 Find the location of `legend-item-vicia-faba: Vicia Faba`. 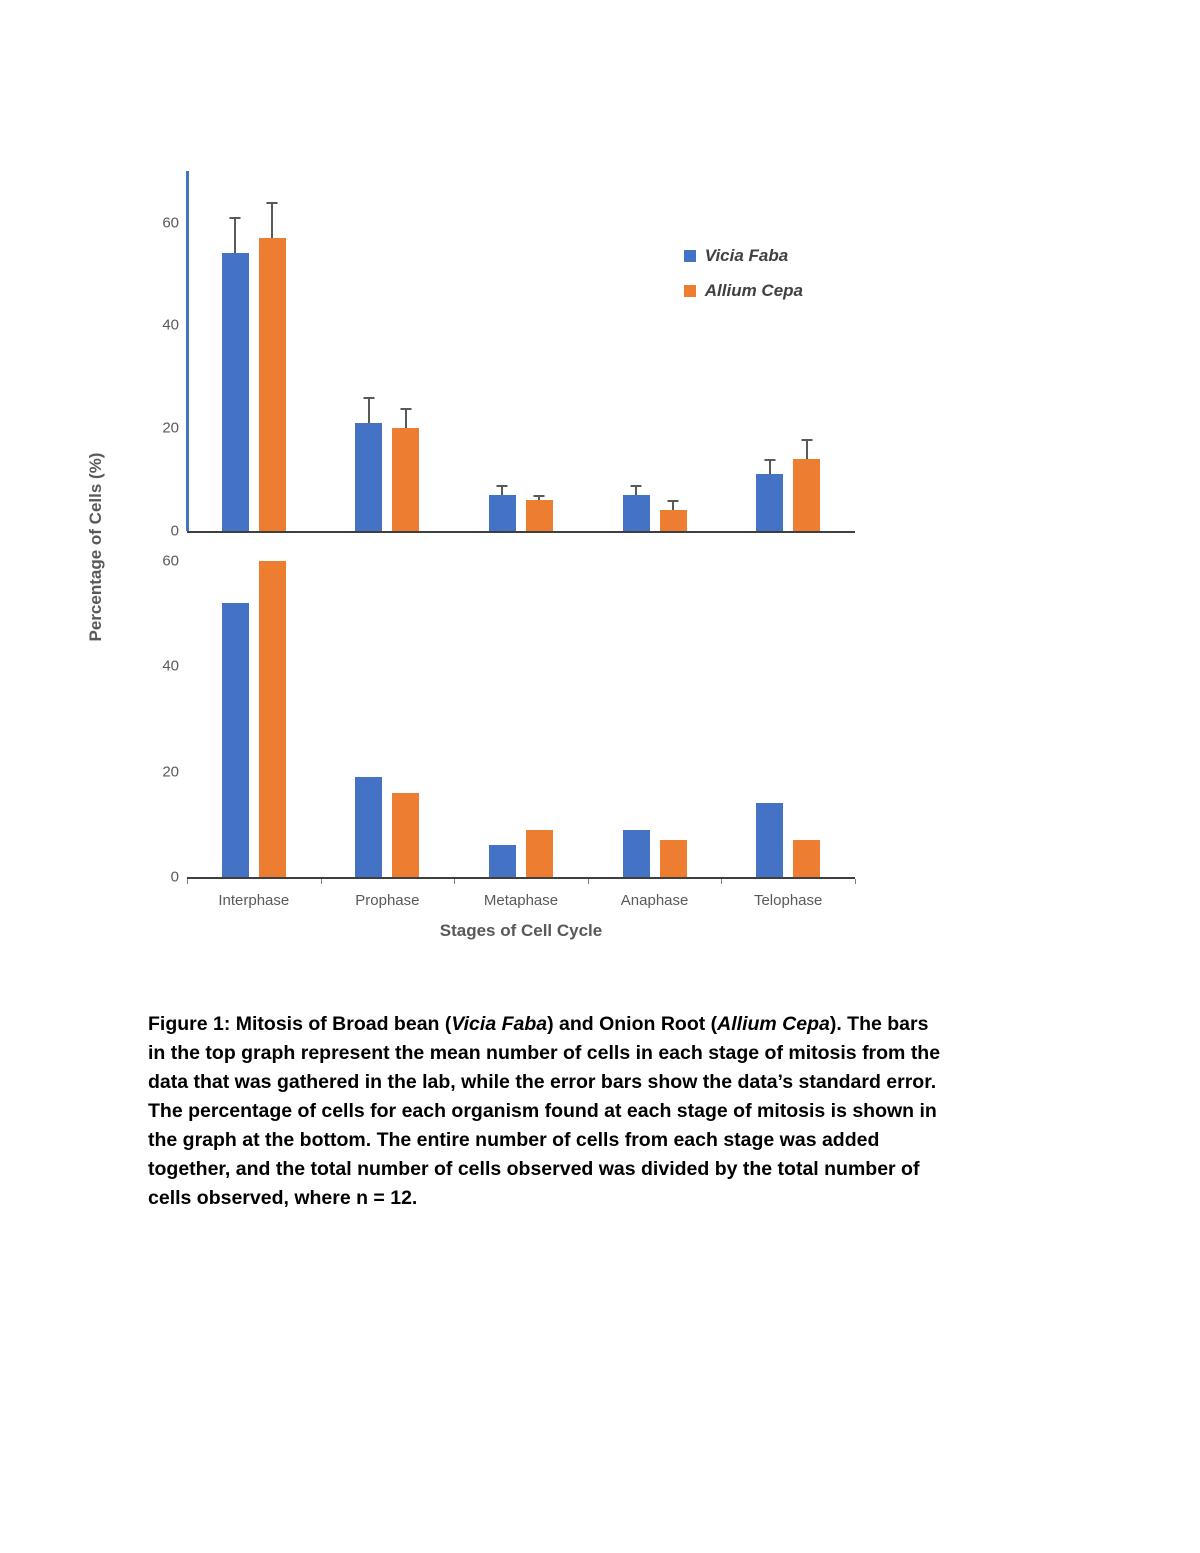

legend-item-vicia-faba: Vicia Faba is located at coordinates (743, 255).